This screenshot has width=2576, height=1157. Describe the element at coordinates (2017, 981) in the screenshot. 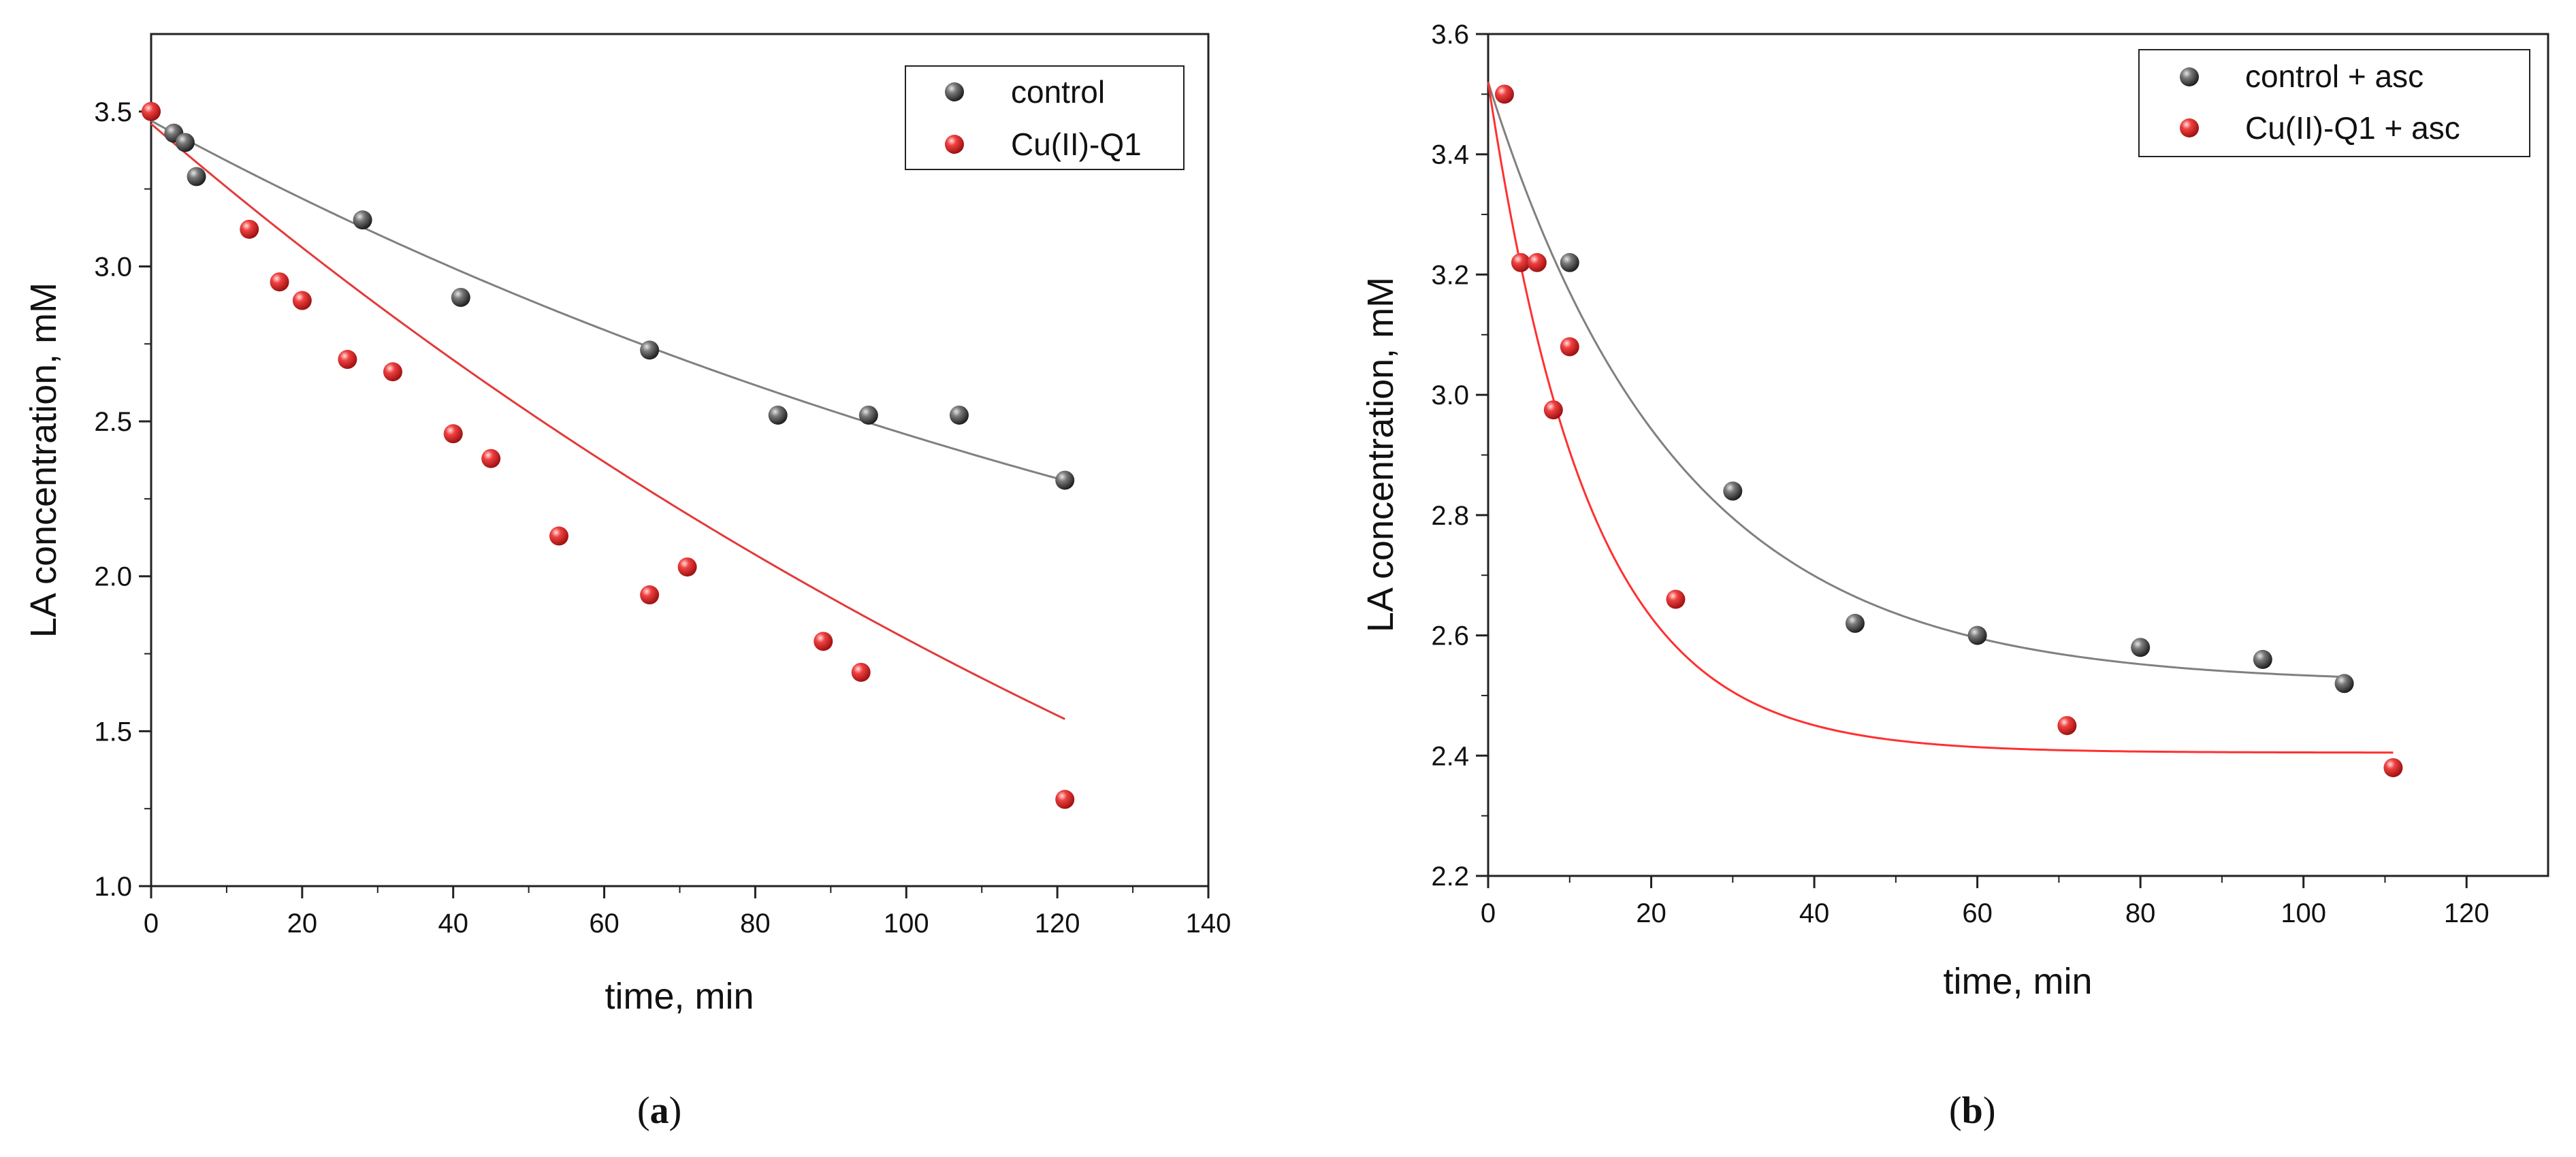

I see `panel-b-x-axis-title: time, min` at that location.